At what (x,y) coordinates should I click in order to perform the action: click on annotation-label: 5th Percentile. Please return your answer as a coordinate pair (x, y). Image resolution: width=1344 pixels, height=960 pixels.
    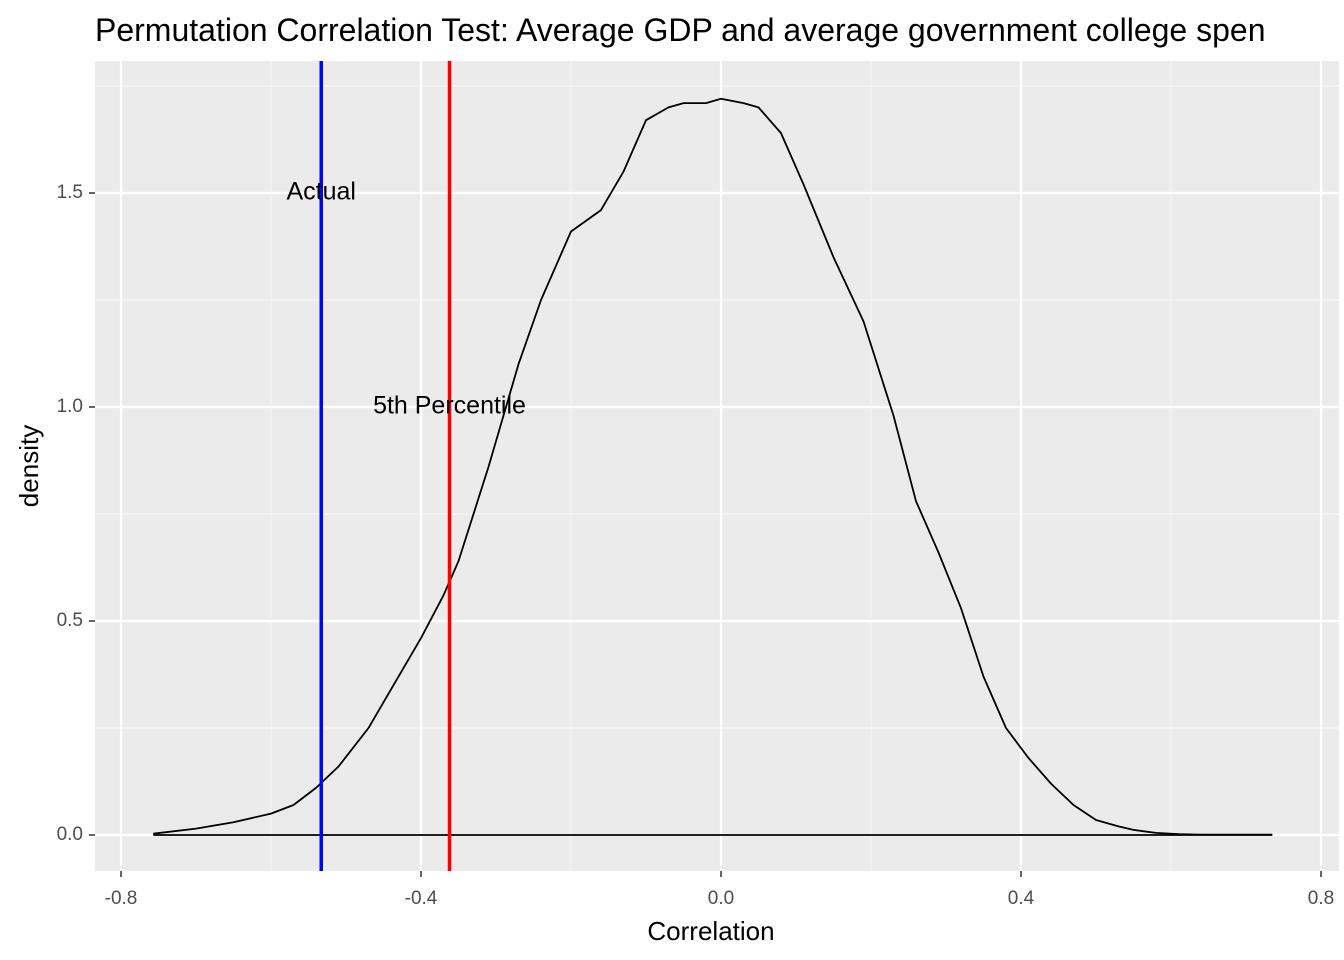
    Looking at the image, I should click on (449, 406).